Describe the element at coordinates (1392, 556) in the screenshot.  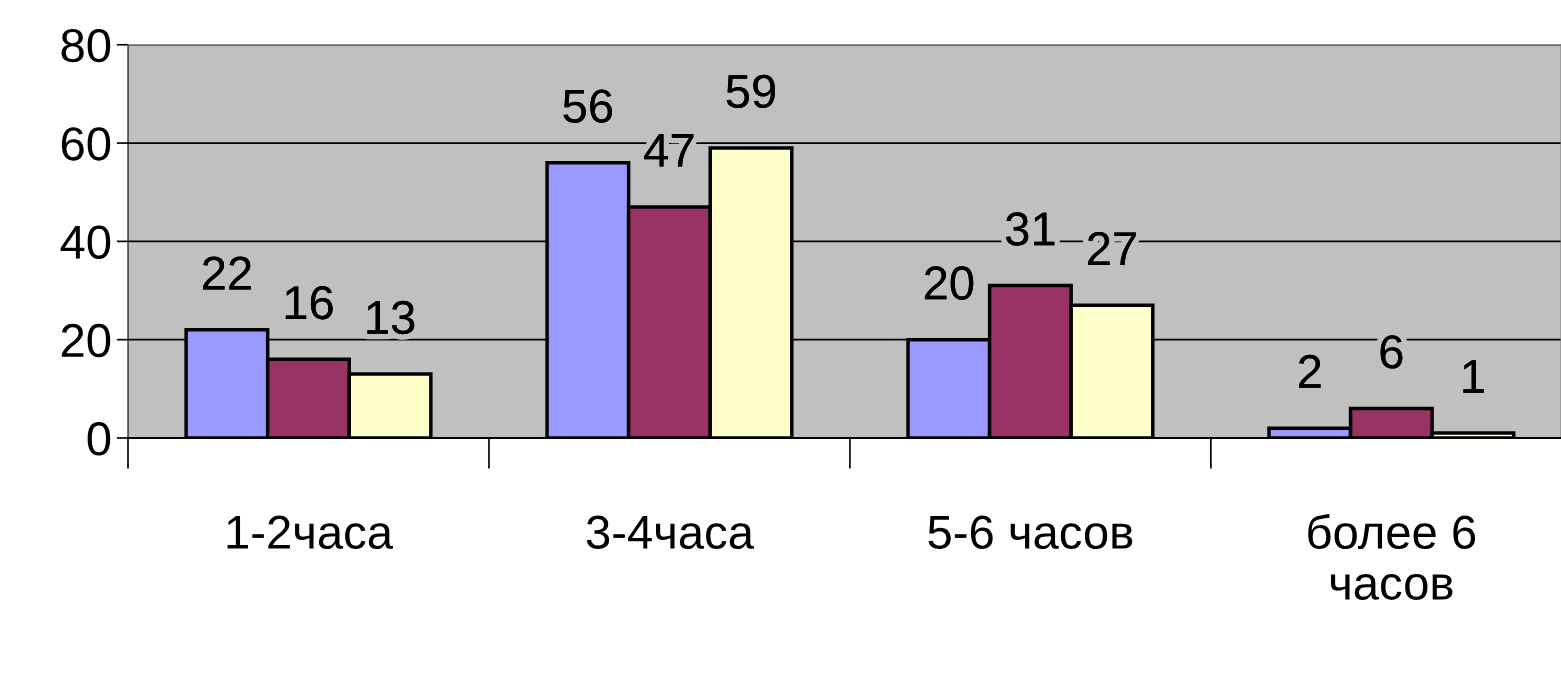
I see `x-tick-label: более 6 часов` at that location.